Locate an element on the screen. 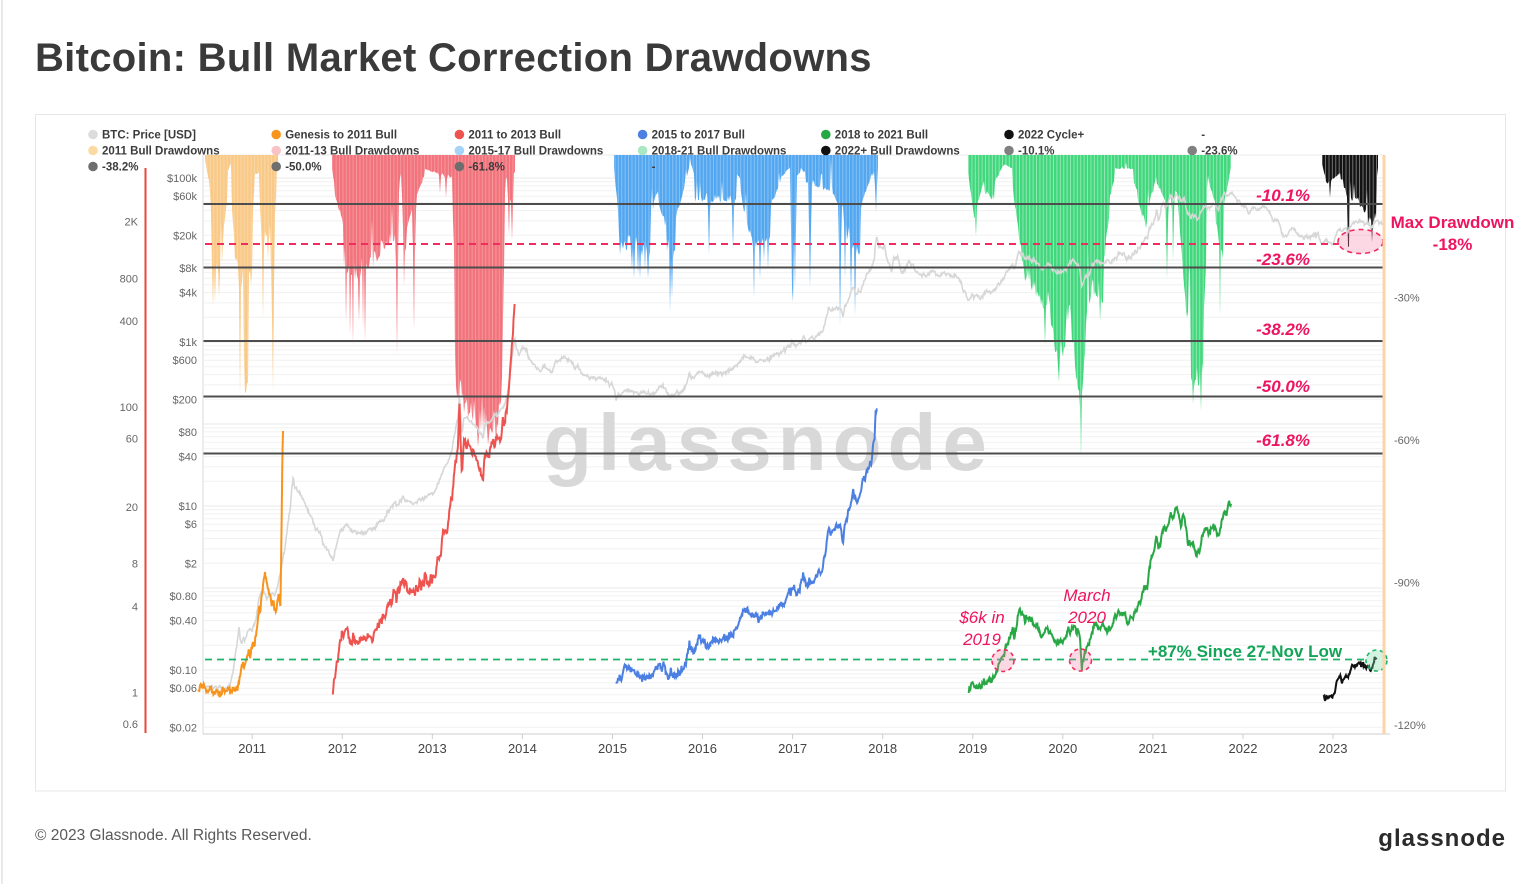  svg-text: $200 is located at coordinates (185, 400).